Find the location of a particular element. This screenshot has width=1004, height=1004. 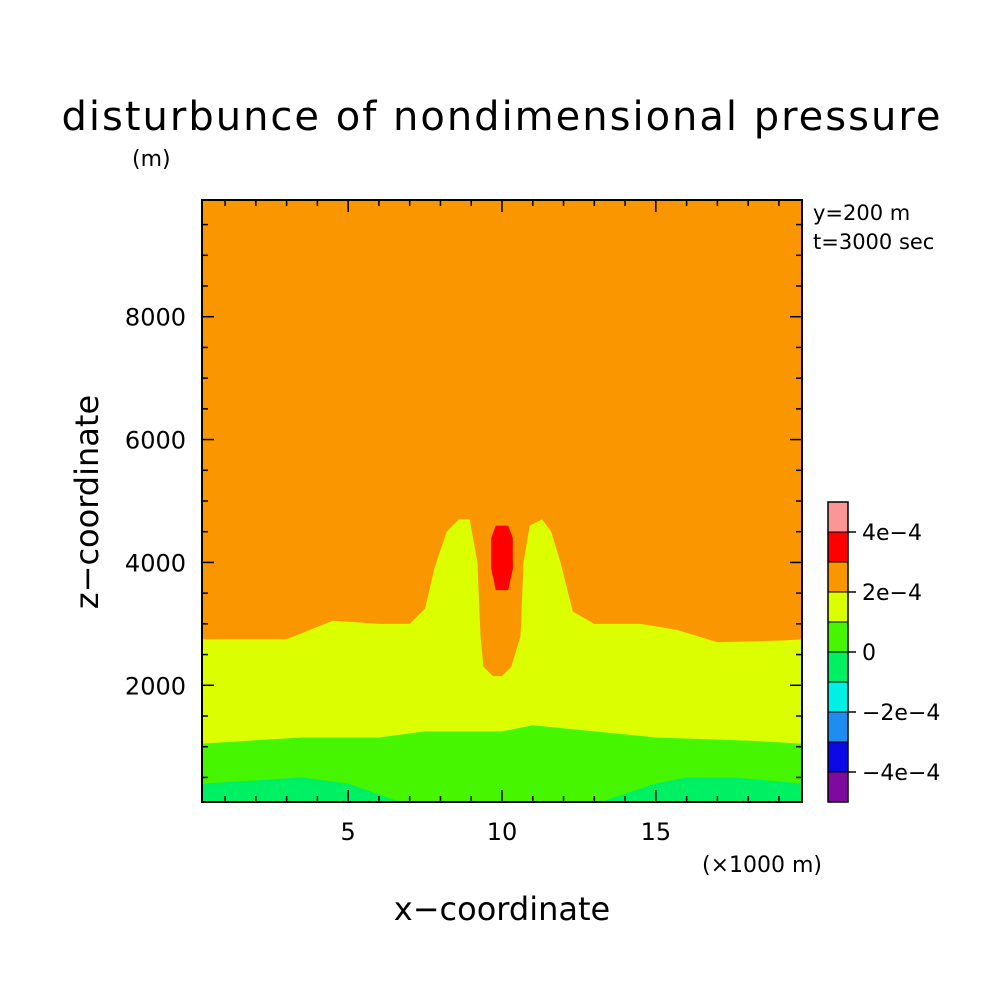

x-axis-label: x−coordinate is located at coordinates (502, 909).